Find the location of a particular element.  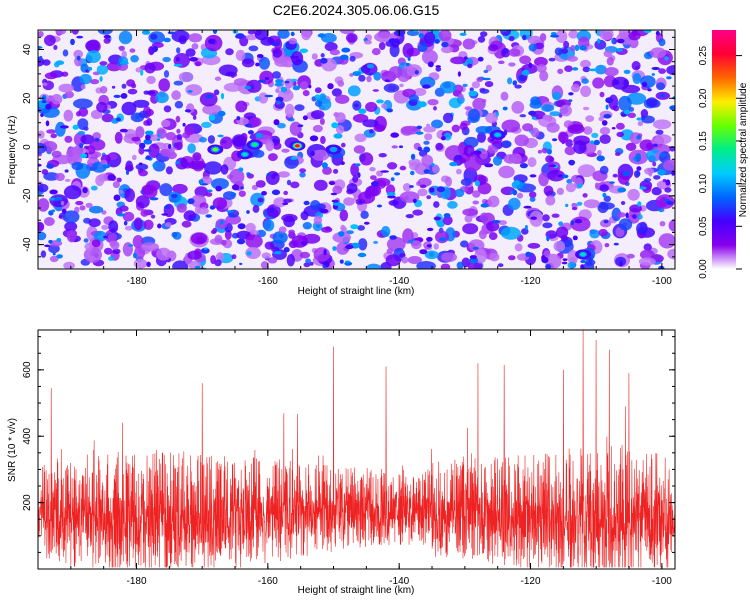

snr-y-label: SNR (10 * v/v) is located at coordinates (12, 450).